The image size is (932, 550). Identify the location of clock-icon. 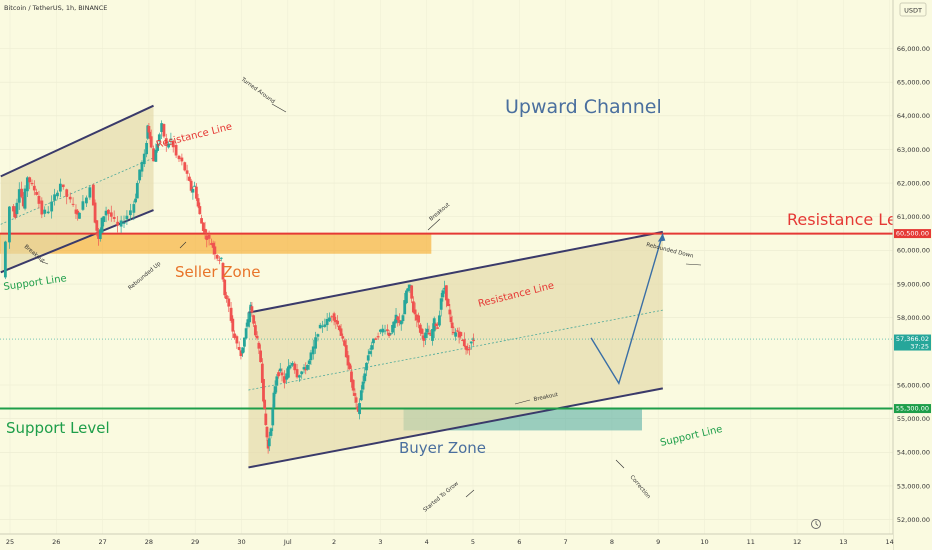
(816, 524).